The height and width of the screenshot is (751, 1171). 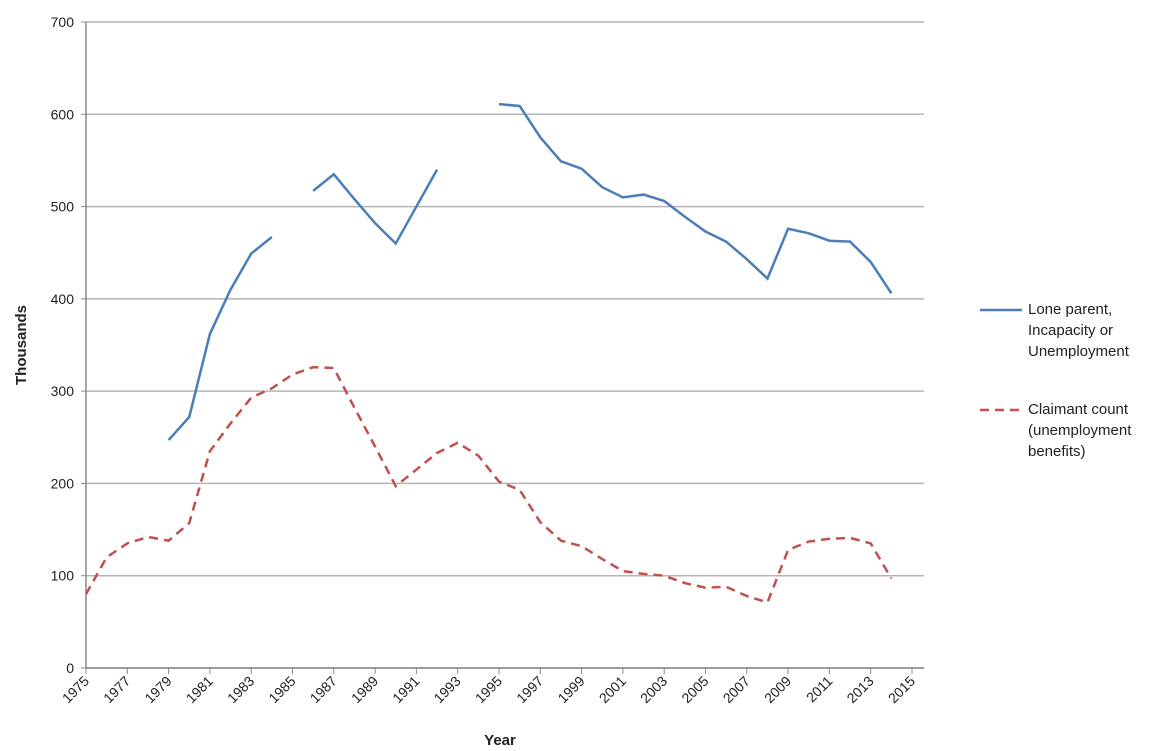 I want to click on x-tick-label: 2011, so click(x=819, y=689).